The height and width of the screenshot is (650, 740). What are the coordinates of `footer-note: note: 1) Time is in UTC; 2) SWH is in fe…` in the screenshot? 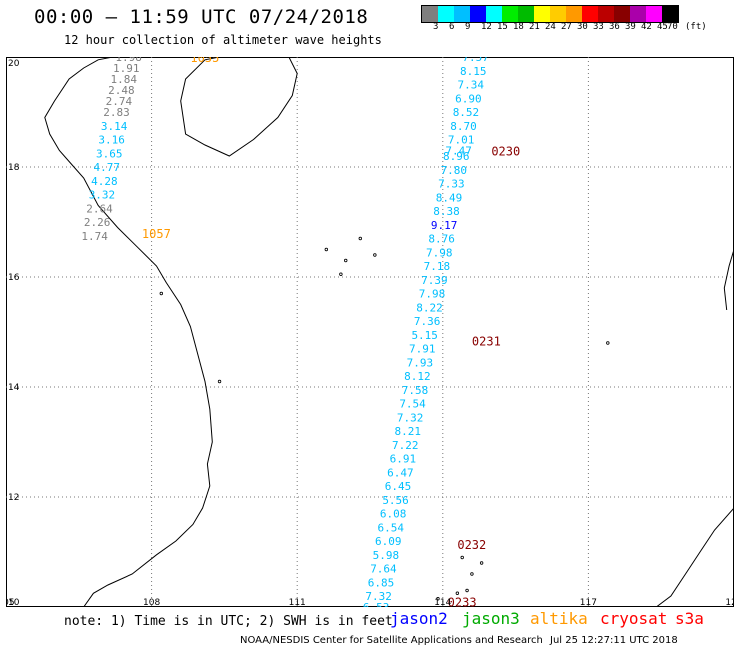 It's located at (228, 621).